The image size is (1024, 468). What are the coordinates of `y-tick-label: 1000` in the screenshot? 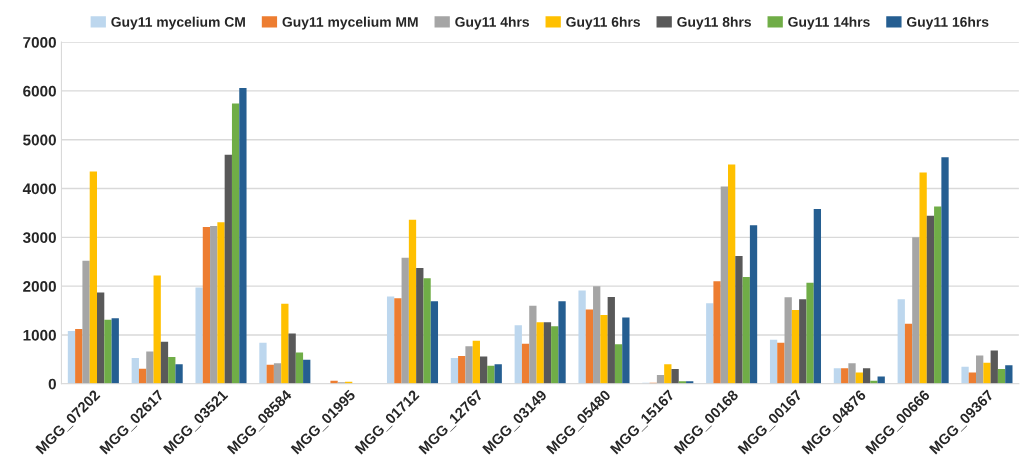 It's located at (39, 335).